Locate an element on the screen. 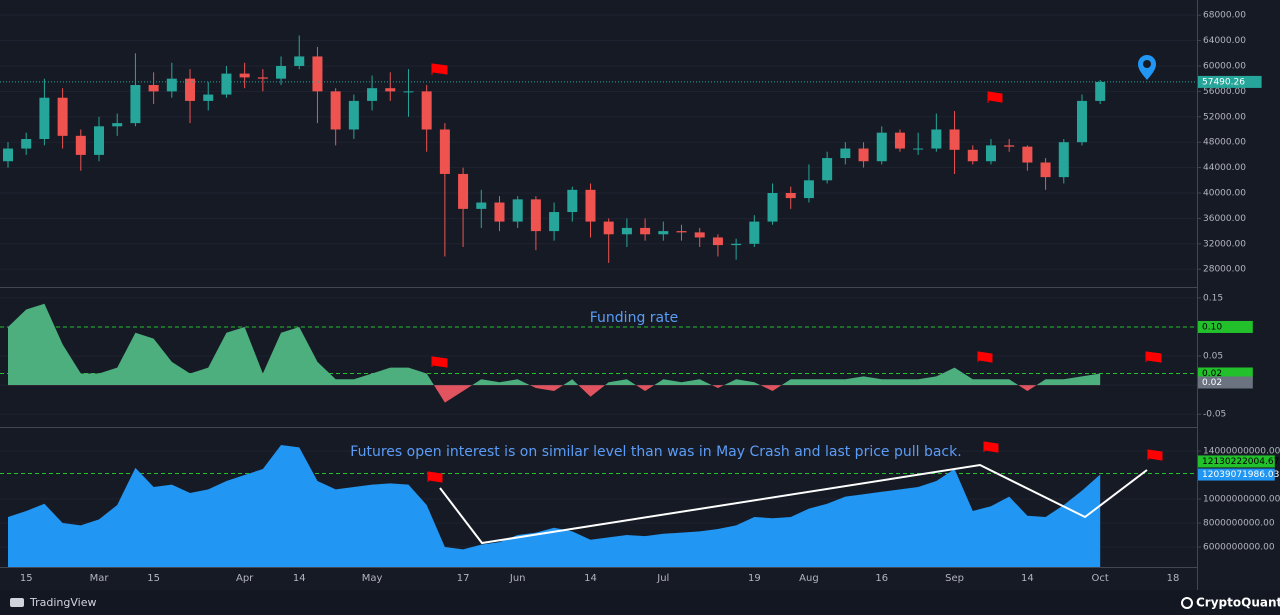  value-label: 12039071986.03 is located at coordinates (1240, 475).